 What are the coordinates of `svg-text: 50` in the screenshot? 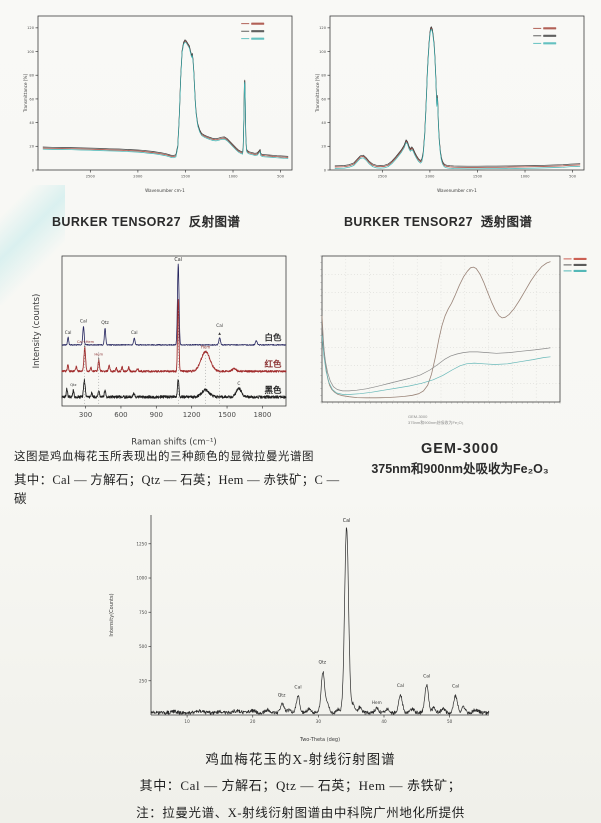 It's located at (450, 721).